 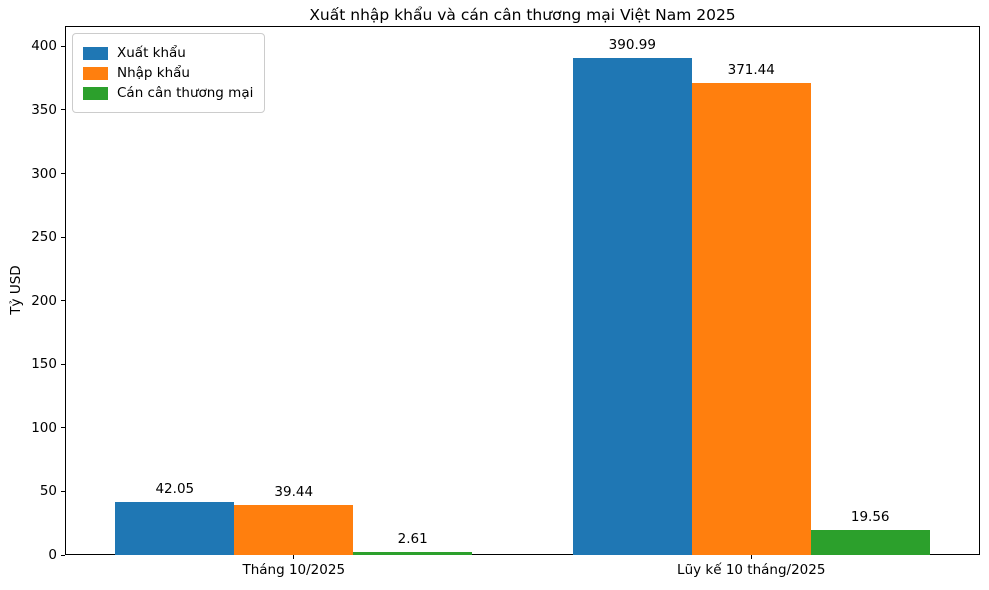 What do you see at coordinates (44, 237) in the screenshot?
I see `y-tick-label: 250` at bounding box center [44, 237].